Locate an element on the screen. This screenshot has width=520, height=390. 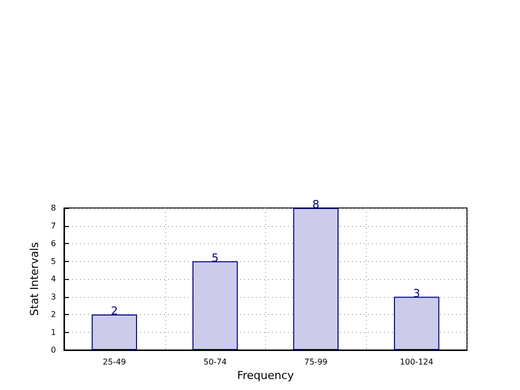
y-tick-label: 3 is located at coordinates (53, 297).